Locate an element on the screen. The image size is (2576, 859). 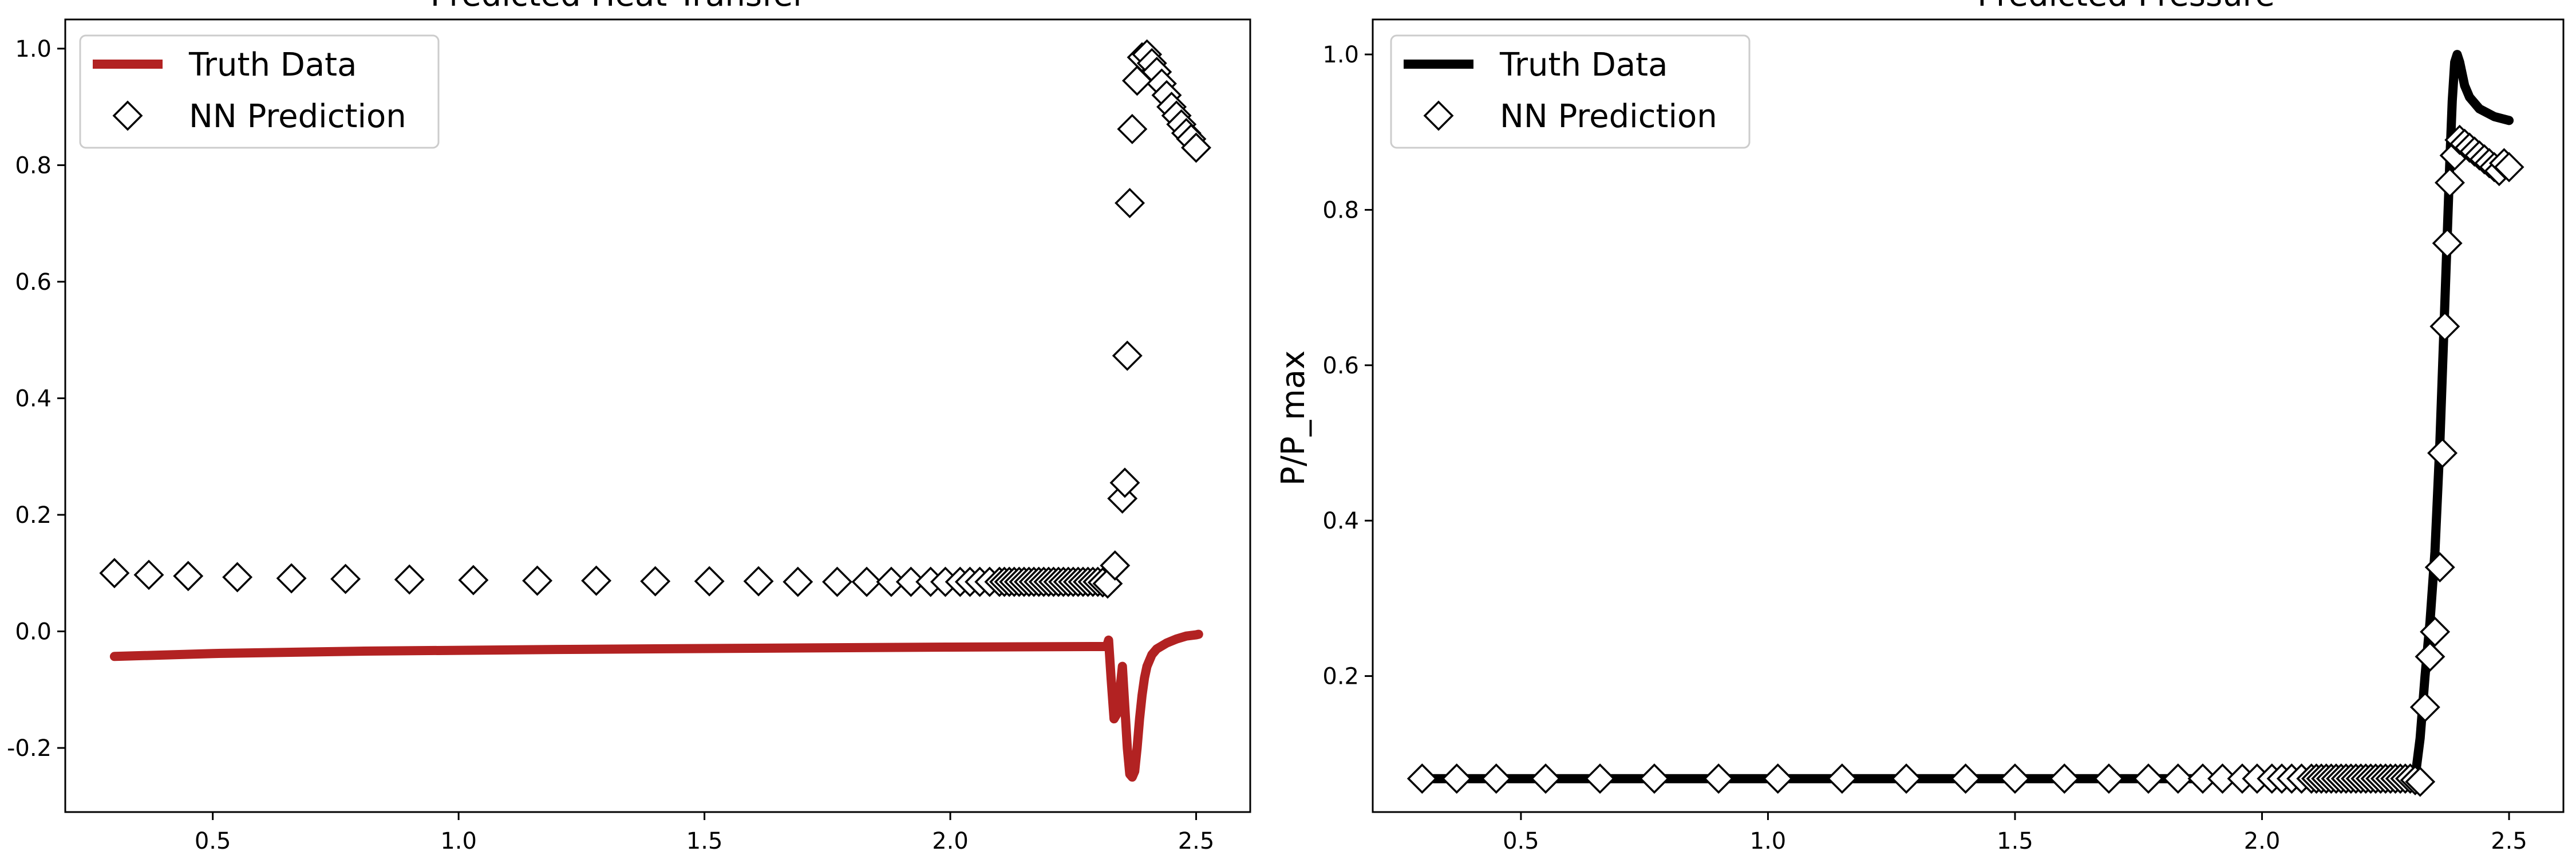
heat-transfer-ytick-label: 1.0 is located at coordinates (33, 49).